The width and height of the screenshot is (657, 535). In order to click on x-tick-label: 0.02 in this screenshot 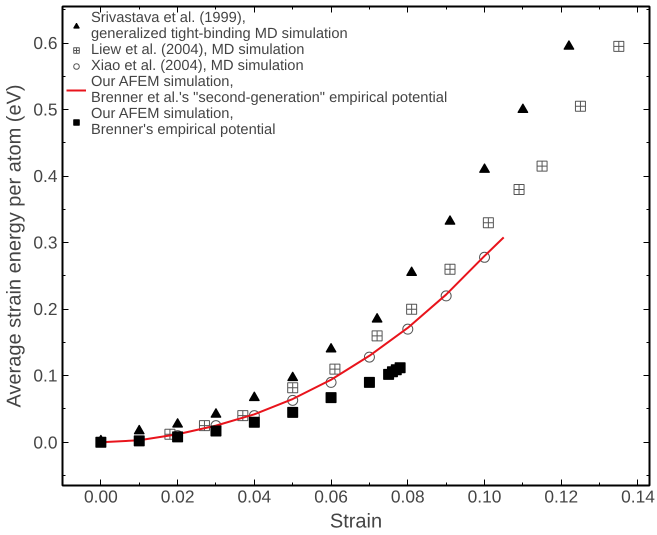, I will do `click(177, 496)`.